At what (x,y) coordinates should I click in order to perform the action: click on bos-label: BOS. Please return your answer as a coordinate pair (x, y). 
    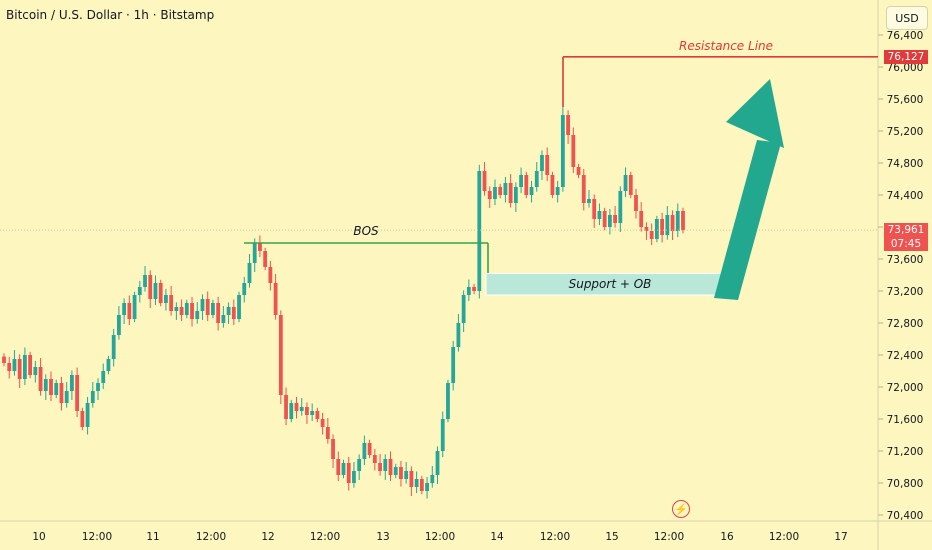
    Looking at the image, I should click on (366, 231).